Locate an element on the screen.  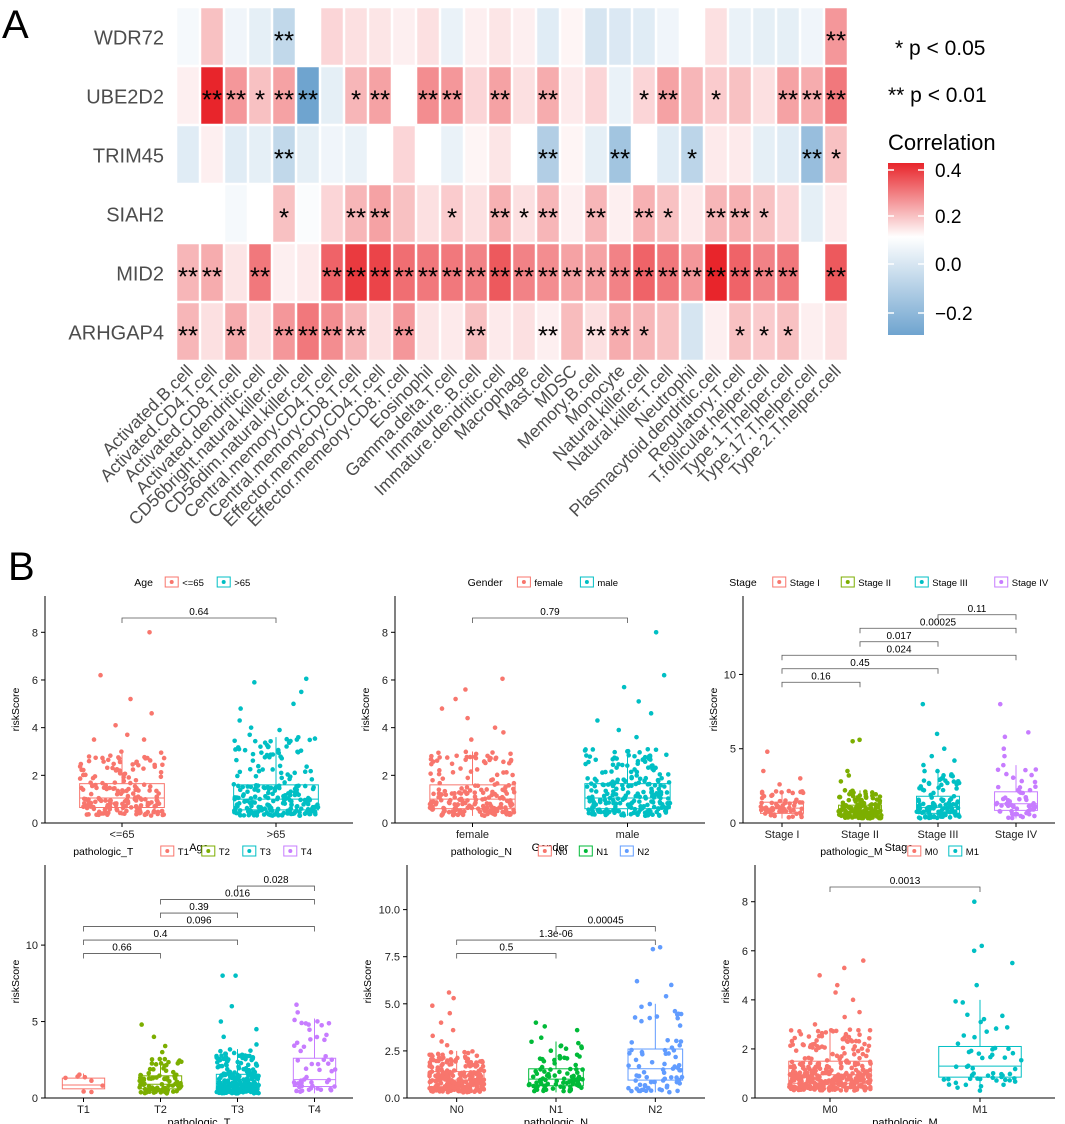
y-tick-label: 7.5 is located at coordinates (392, 958).